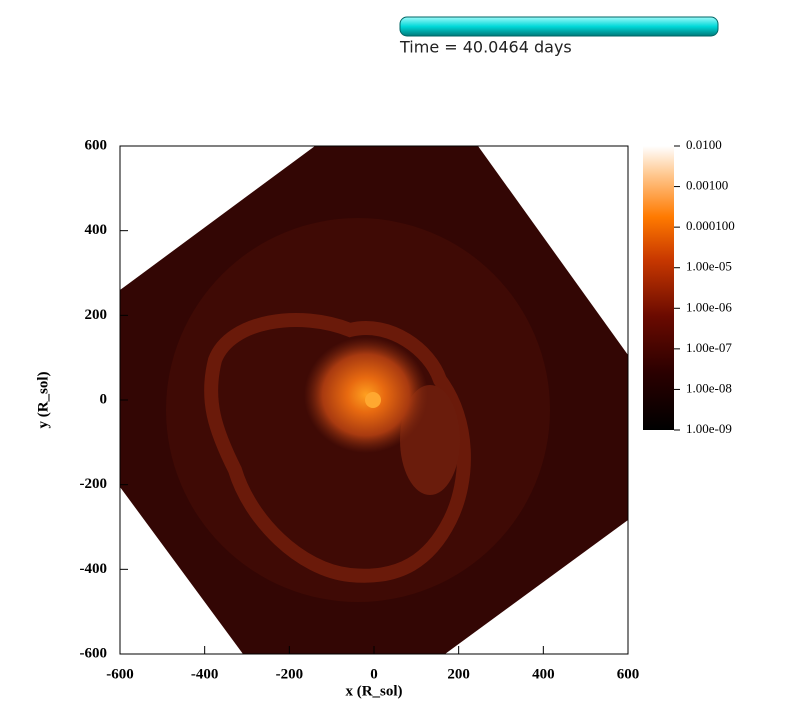  I want to click on time-label: Time = 40.0464 days, so click(485, 47).